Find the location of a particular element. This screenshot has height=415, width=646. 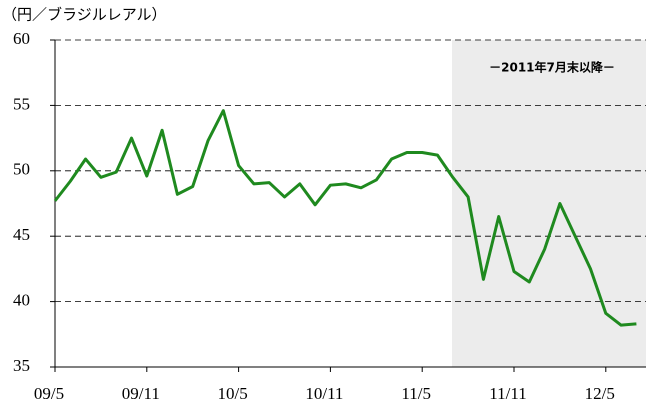

y-tick-label: 50 is located at coordinates (21, 169).